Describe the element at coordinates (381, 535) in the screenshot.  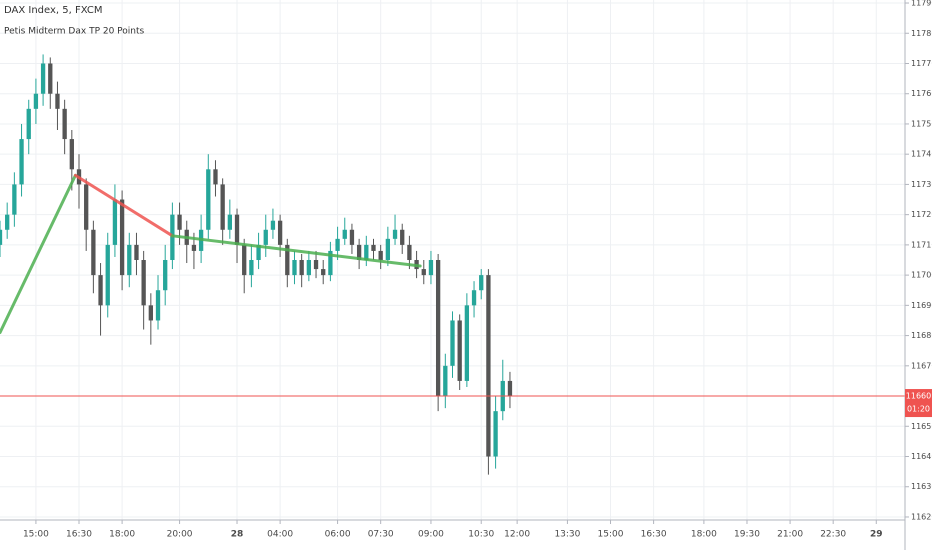
I see `x-tick-label: 07:30` at that location.